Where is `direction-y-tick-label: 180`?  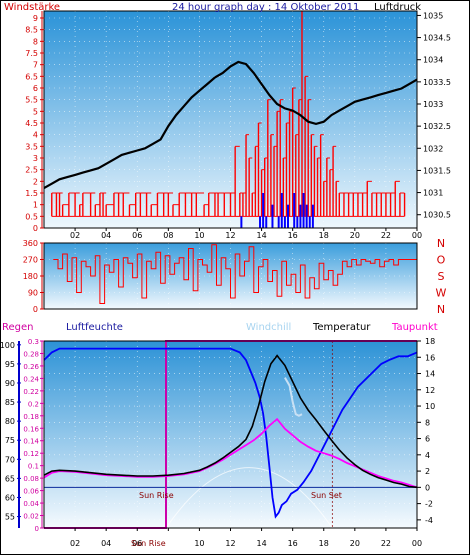
direction-y-tick-label: 180 is located at coordinates (30, 276).